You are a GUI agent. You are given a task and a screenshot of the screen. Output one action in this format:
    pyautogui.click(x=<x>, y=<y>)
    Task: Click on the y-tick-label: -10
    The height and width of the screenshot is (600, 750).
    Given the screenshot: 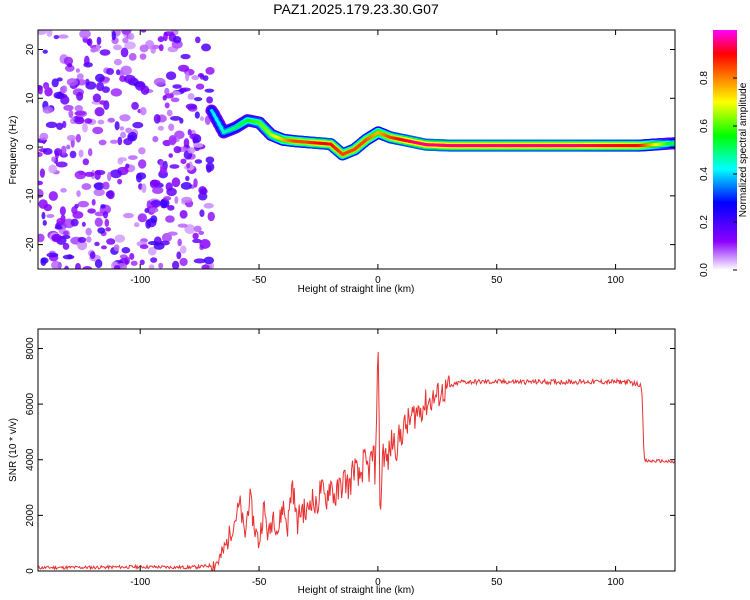 What is the action you would take?
    pyautogui.click(x=30, y=195)
    